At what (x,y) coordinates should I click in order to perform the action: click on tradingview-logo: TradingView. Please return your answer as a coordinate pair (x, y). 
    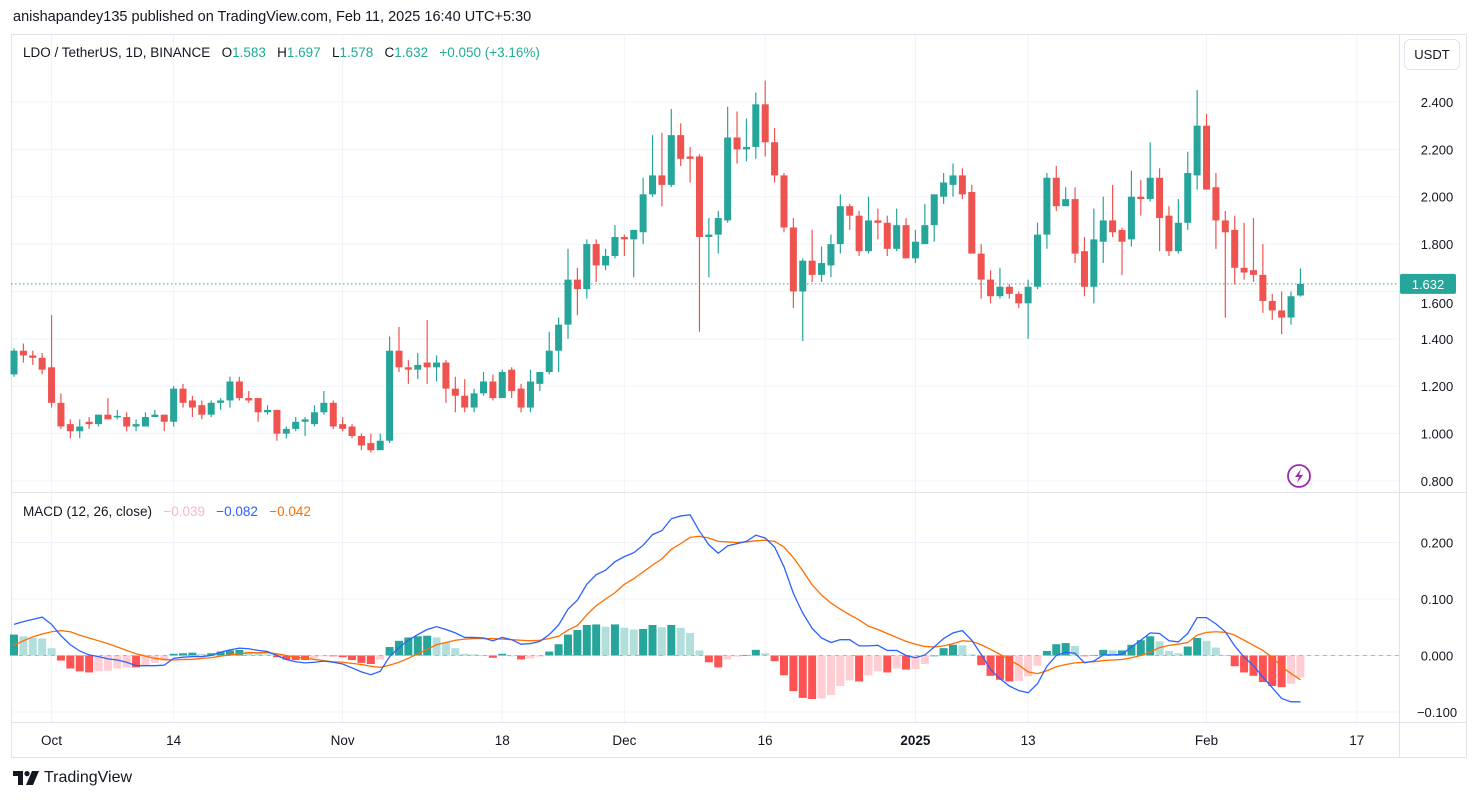
    Looking at the image, I should click on (72, 778).